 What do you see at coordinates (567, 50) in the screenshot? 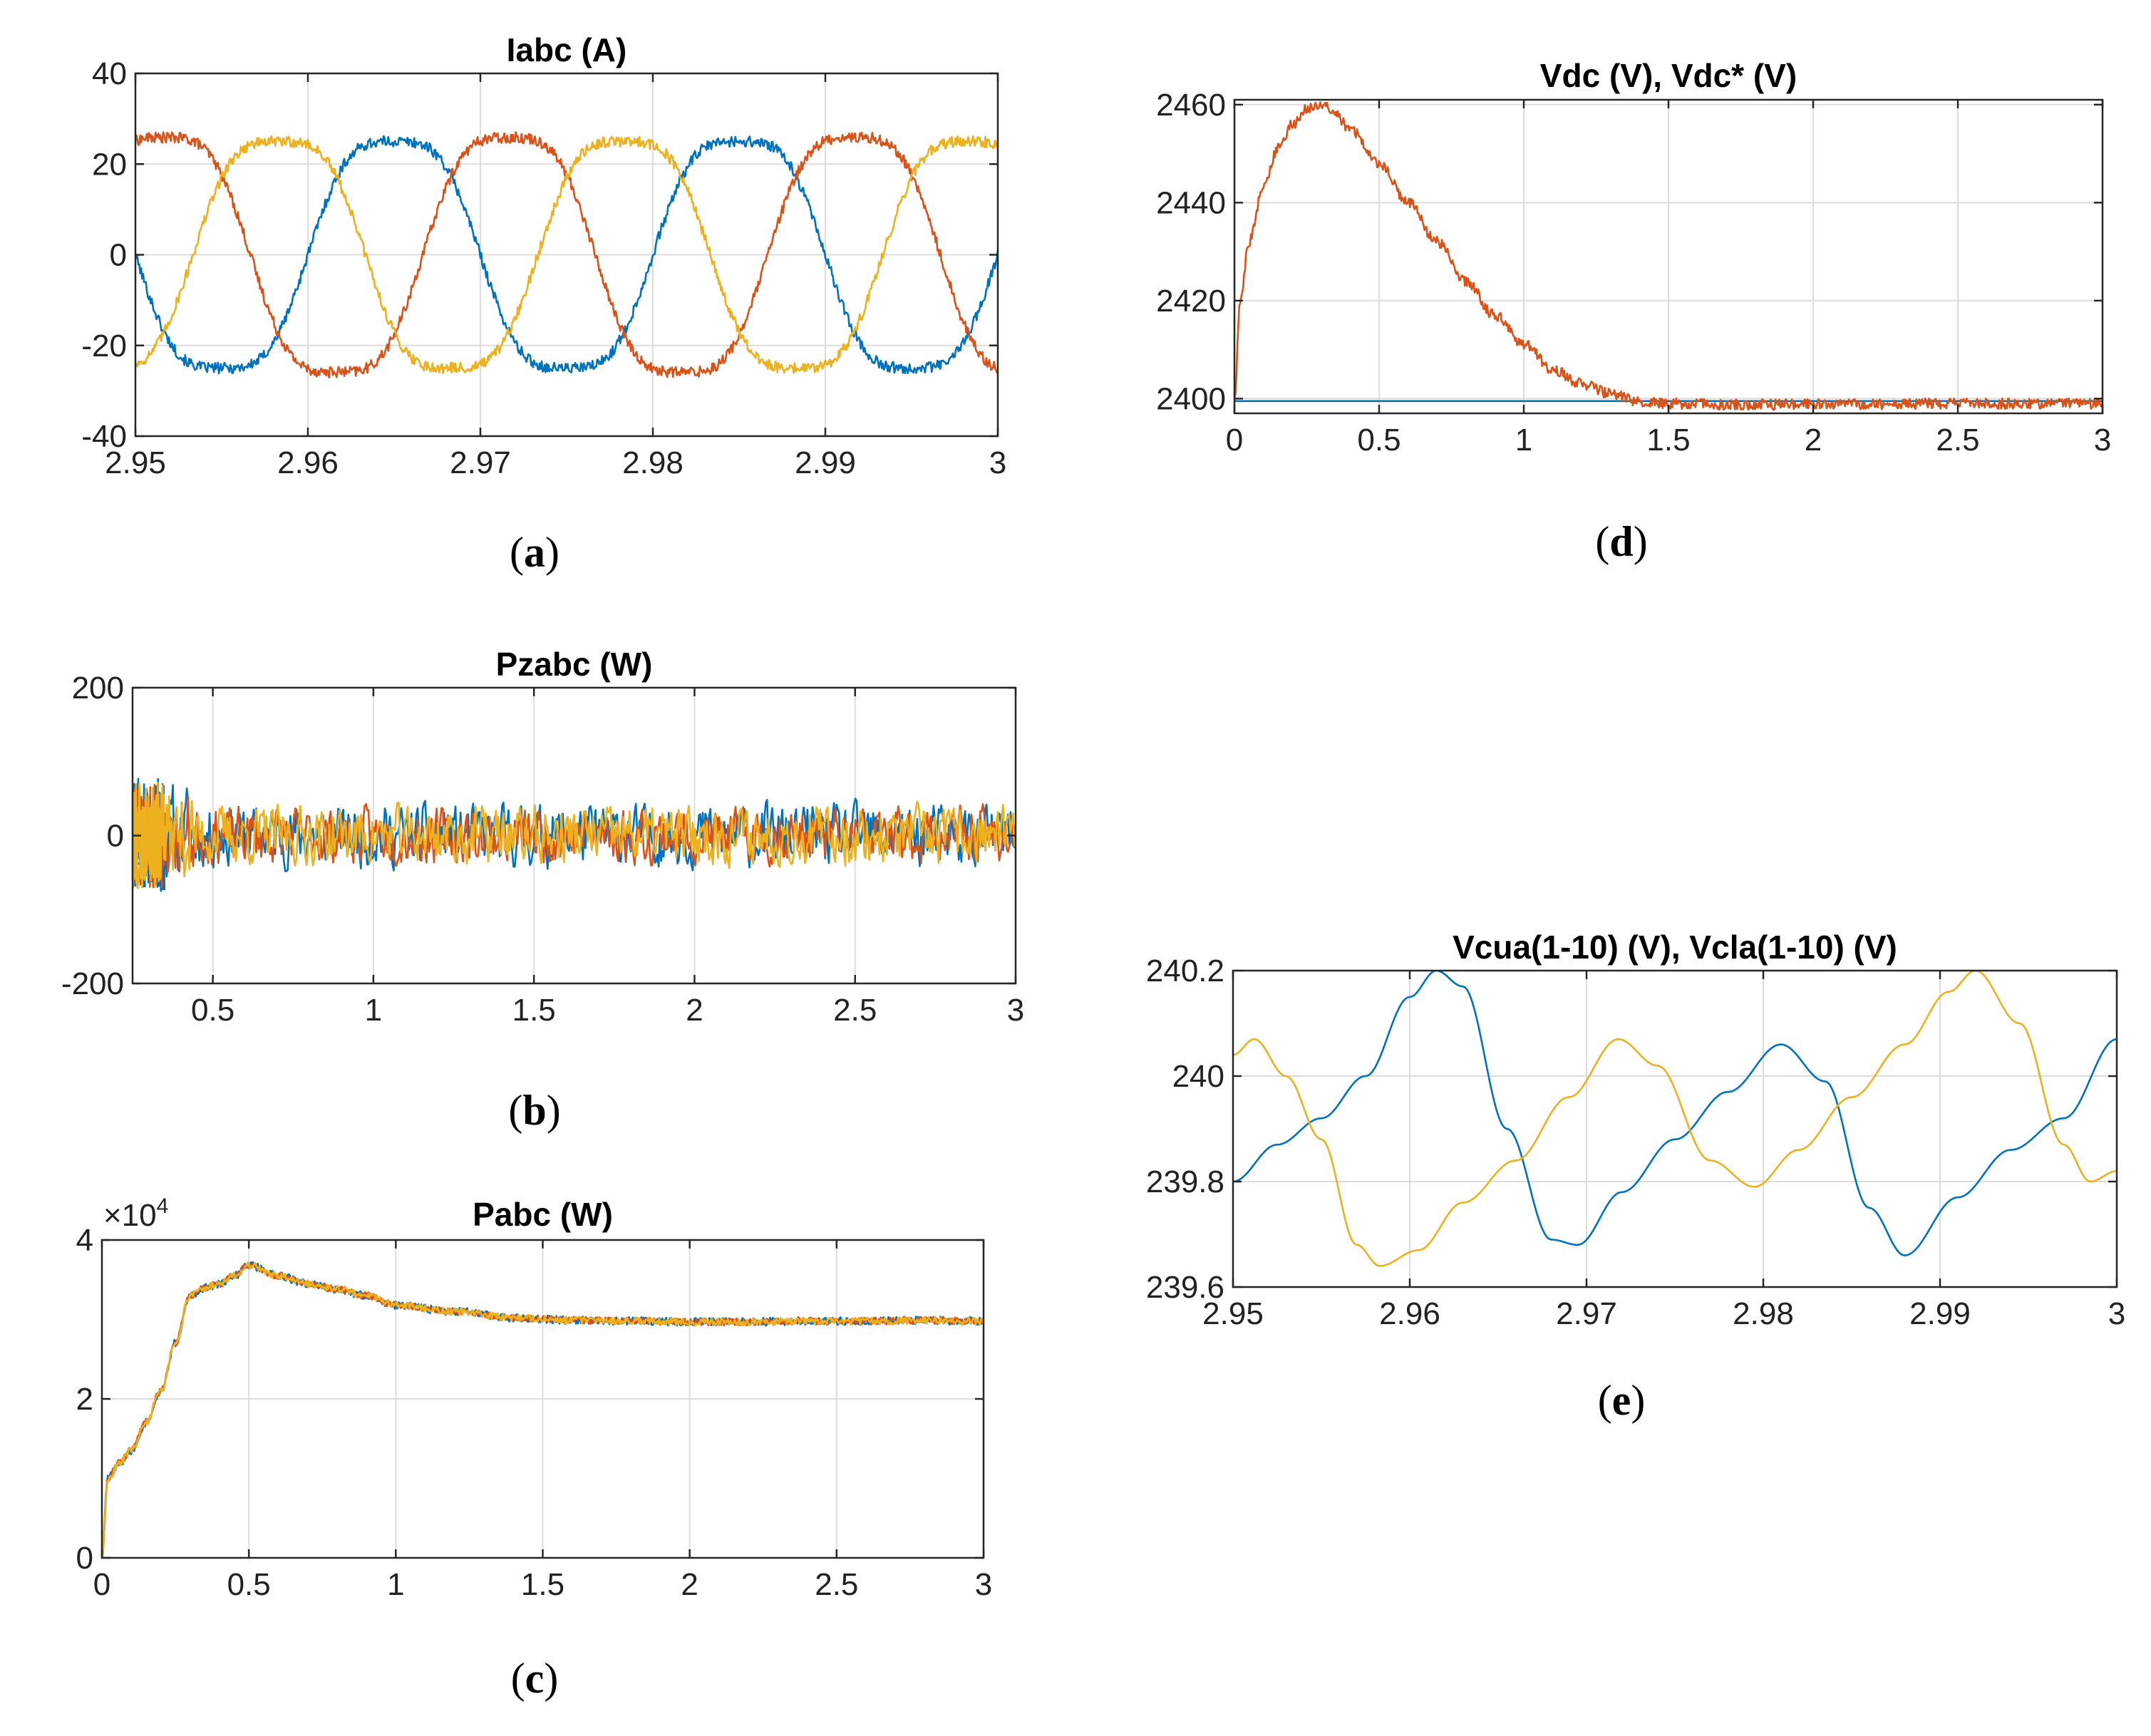
I see `chart-title: Iabc (A)` at bounding box center [567, 50].